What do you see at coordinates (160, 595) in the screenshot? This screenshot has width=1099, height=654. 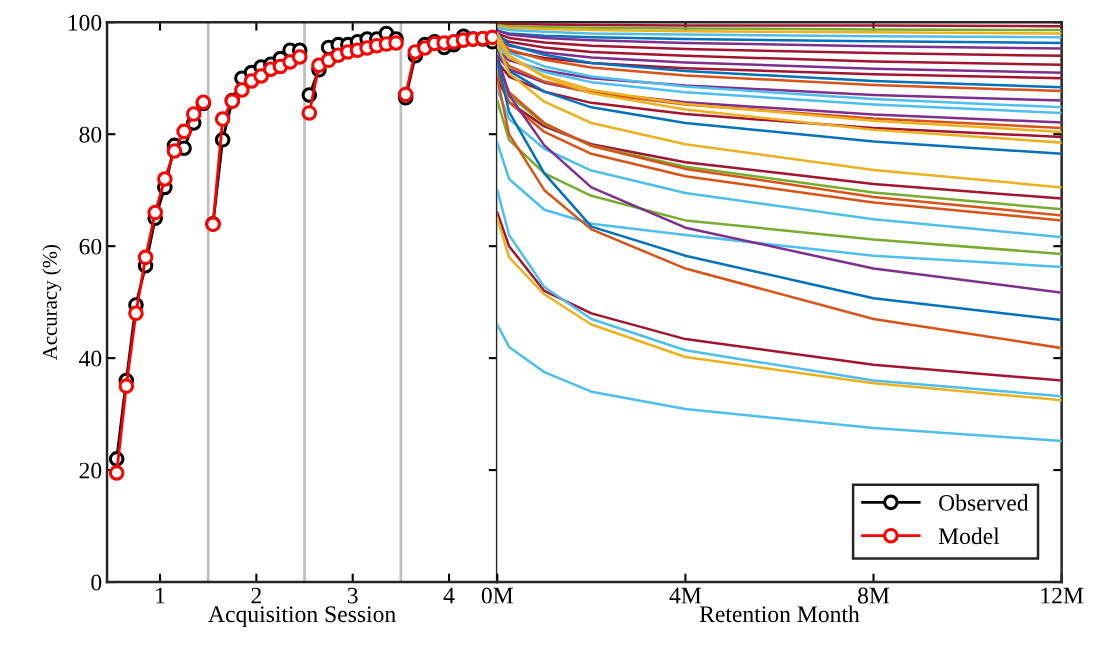 I see `x-tick-label: 1` at bounding box center [160, 595].